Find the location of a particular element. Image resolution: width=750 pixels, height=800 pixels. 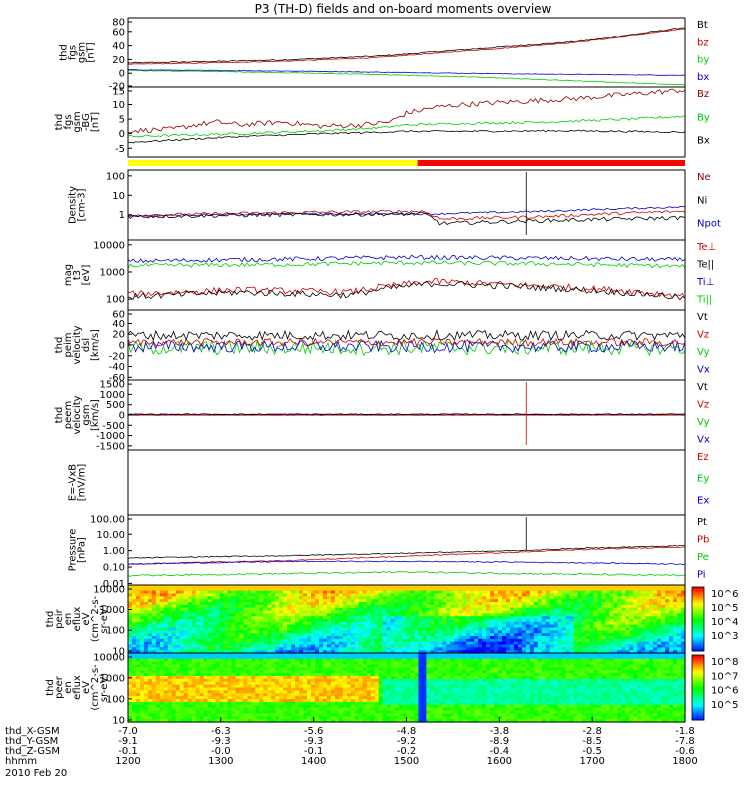

colorbar-cell is located at coordinates (698, 616).